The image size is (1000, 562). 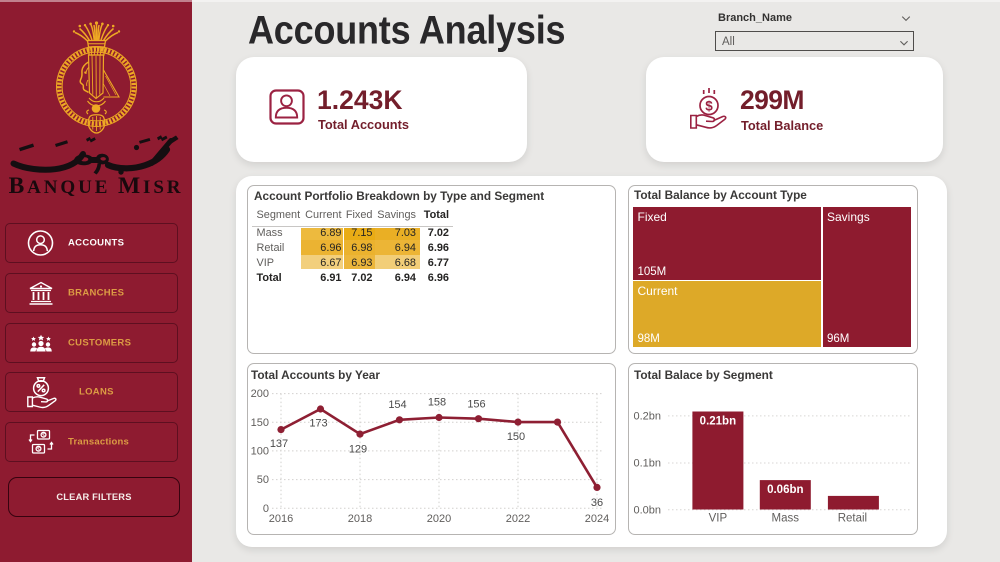 I want to click on svg-text: 100, so click(x=260, y=452).